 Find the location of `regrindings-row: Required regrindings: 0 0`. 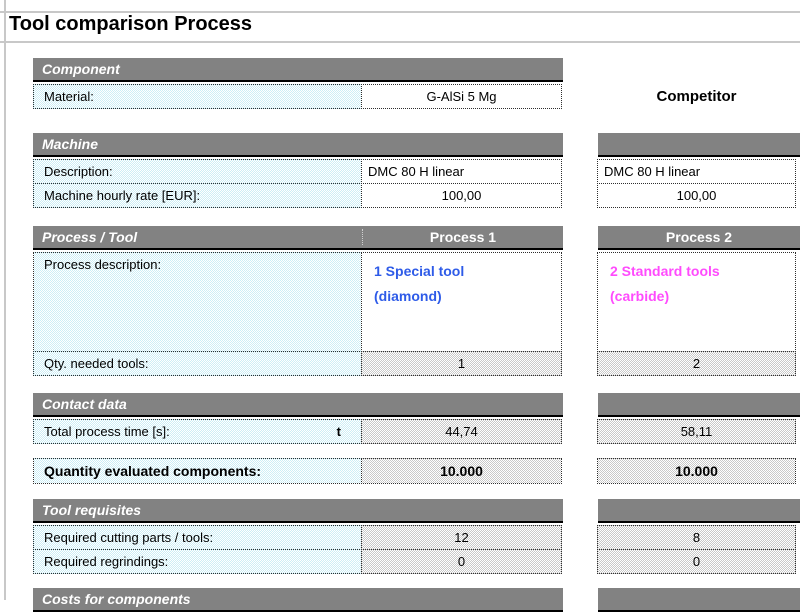

regrindings-row: Required regrindings: 0 0 is located at coordinates (415, 561).